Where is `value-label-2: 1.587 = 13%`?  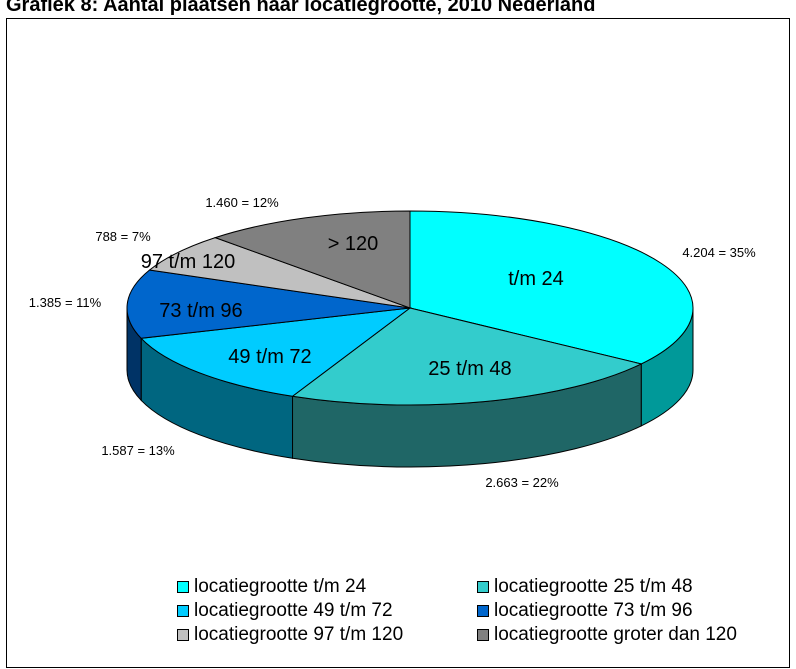
value-label-2: 1.587 = 13% is located at coordinates (138, 450).